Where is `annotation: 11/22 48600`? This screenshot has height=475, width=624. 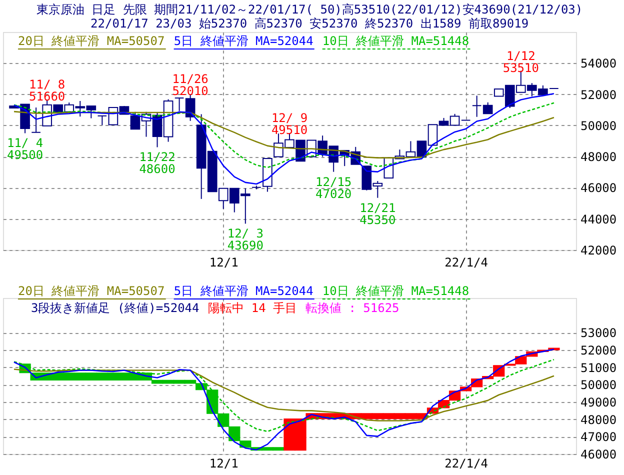
annotation: 11/22 48600 is located at coordinates (157, 163).